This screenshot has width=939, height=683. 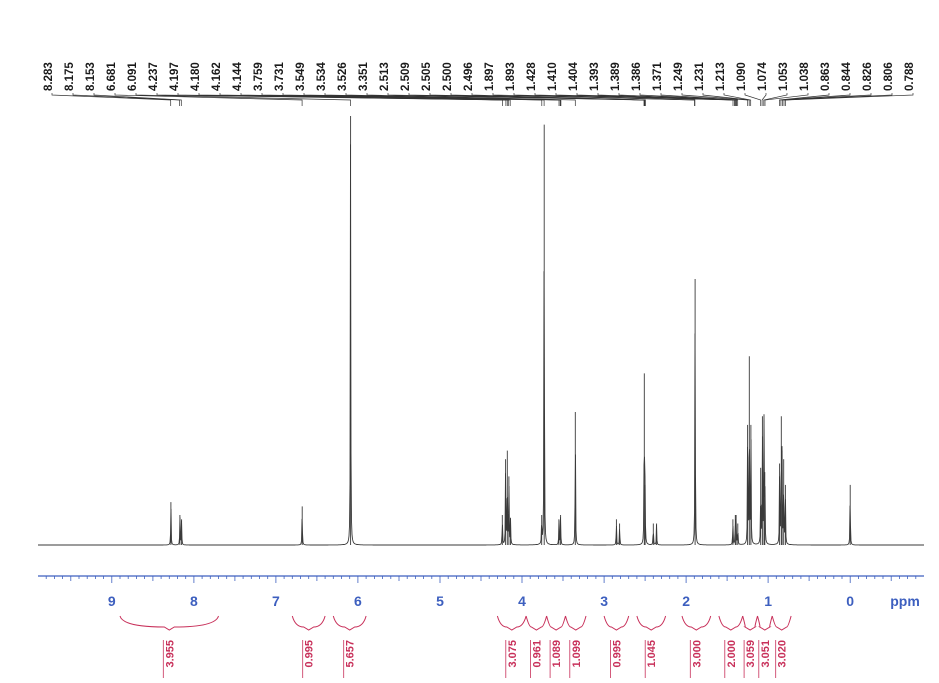 I want to click on integral-value: 3.051, so click(x=766, y=654).